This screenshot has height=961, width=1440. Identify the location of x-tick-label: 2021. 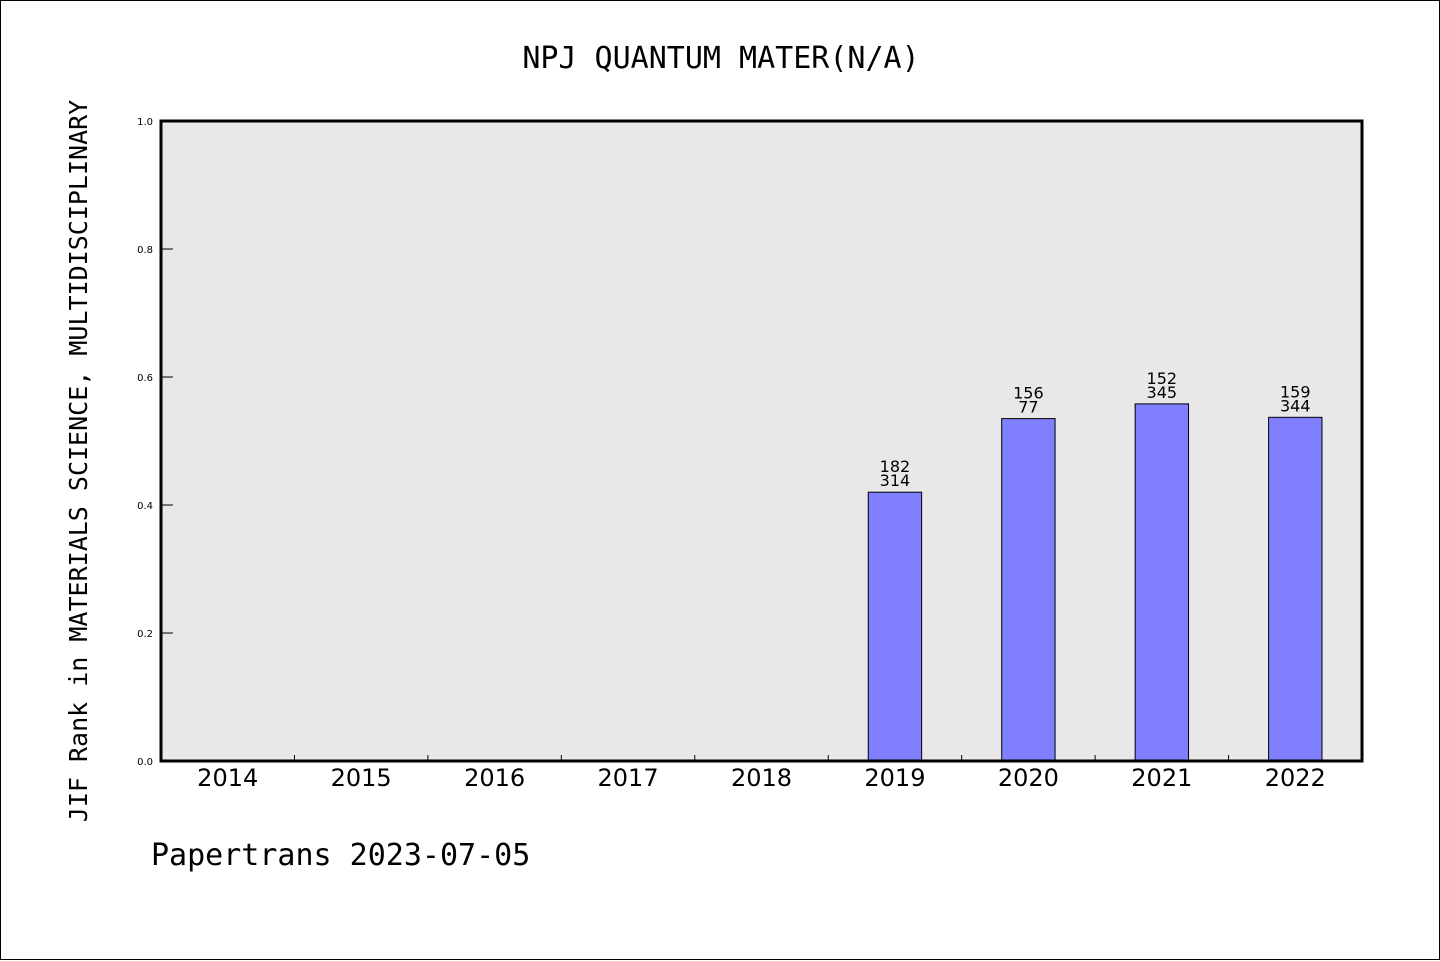
(1161, 778).